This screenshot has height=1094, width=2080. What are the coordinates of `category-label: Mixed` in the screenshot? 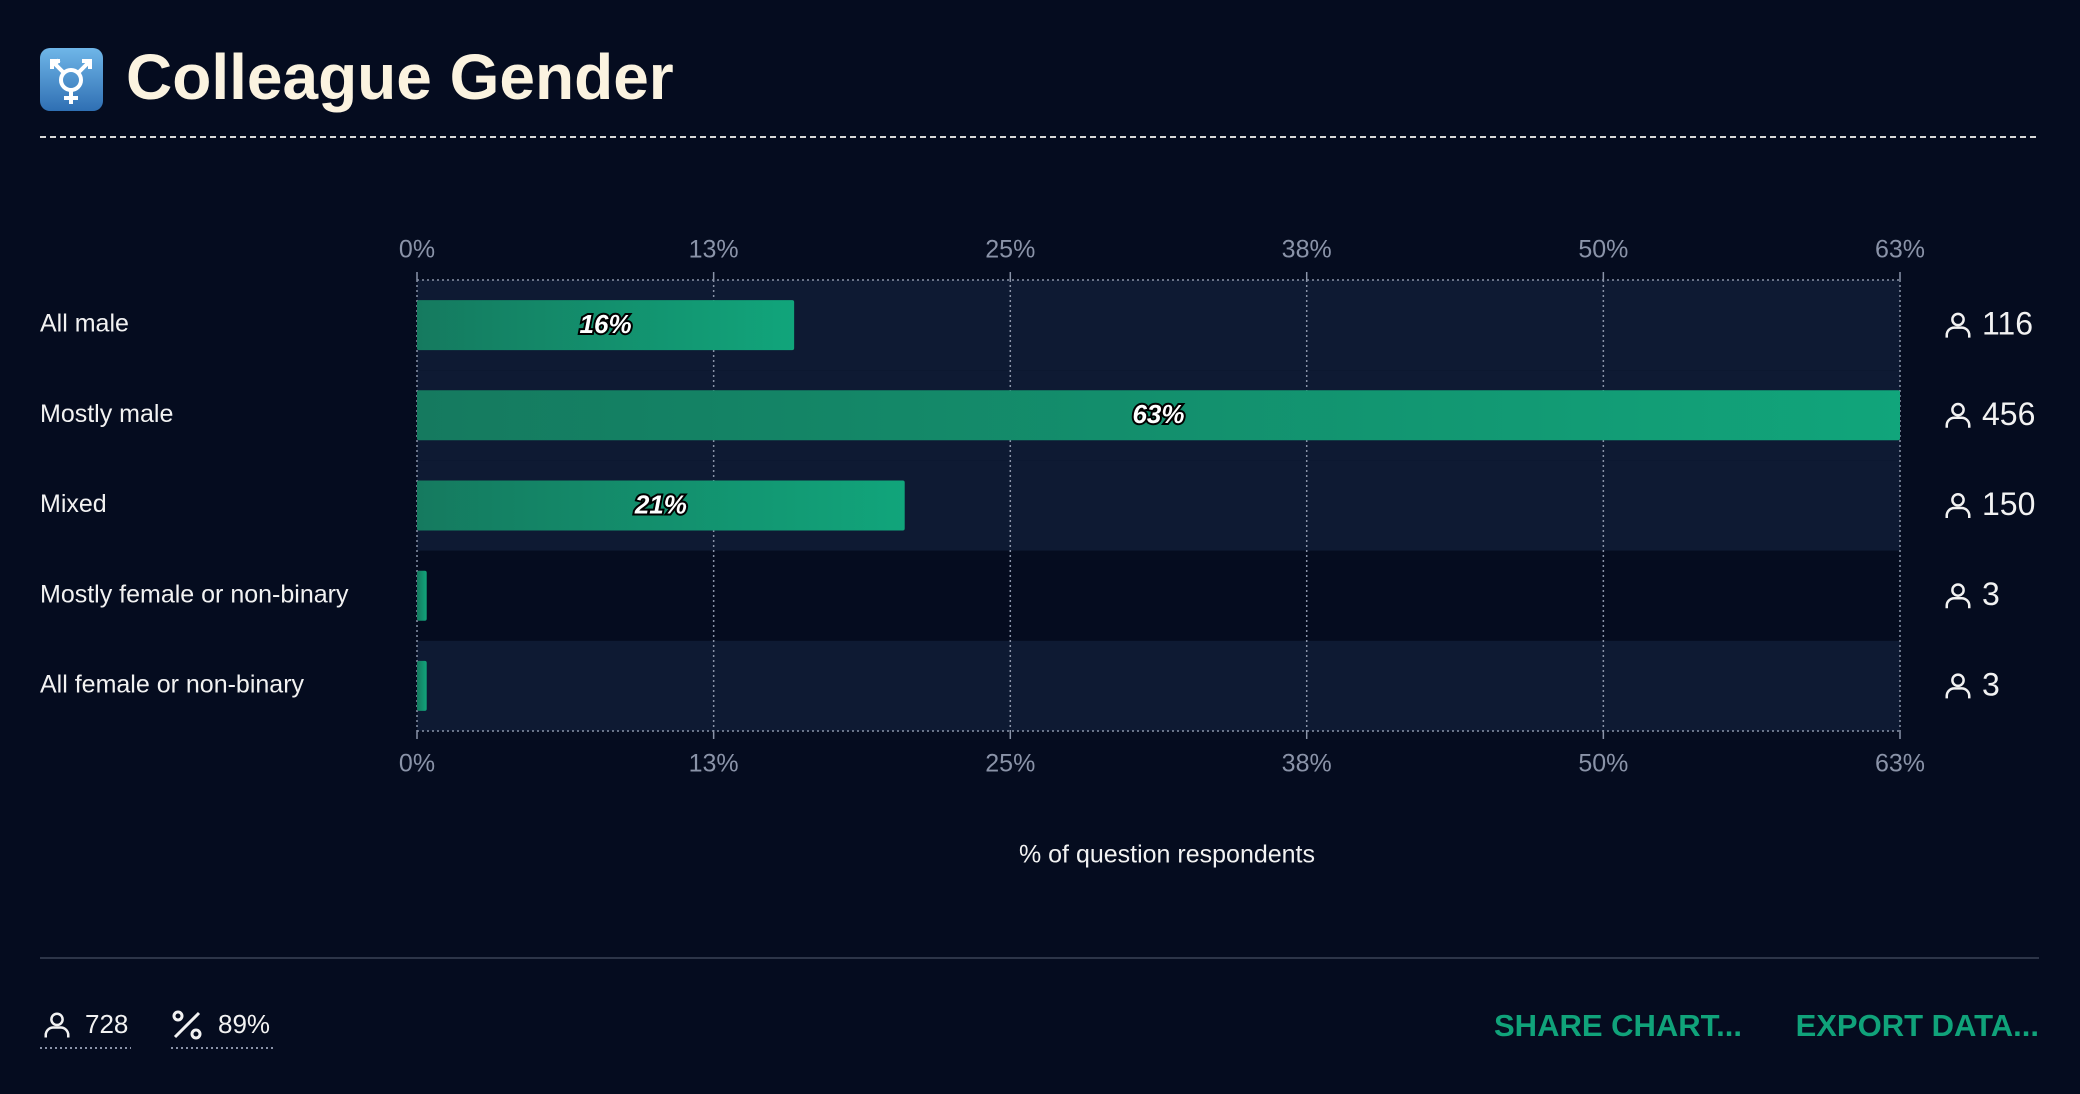 It's located at (73, 504).